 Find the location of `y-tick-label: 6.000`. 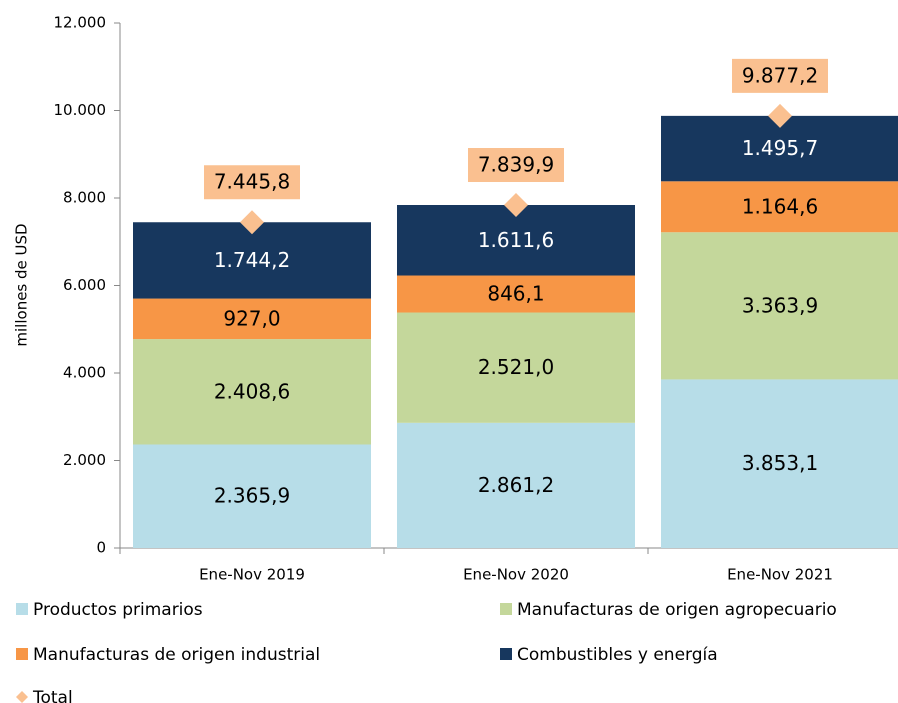

y-tick-label: 6.000 is located at coordinates (84, 285).